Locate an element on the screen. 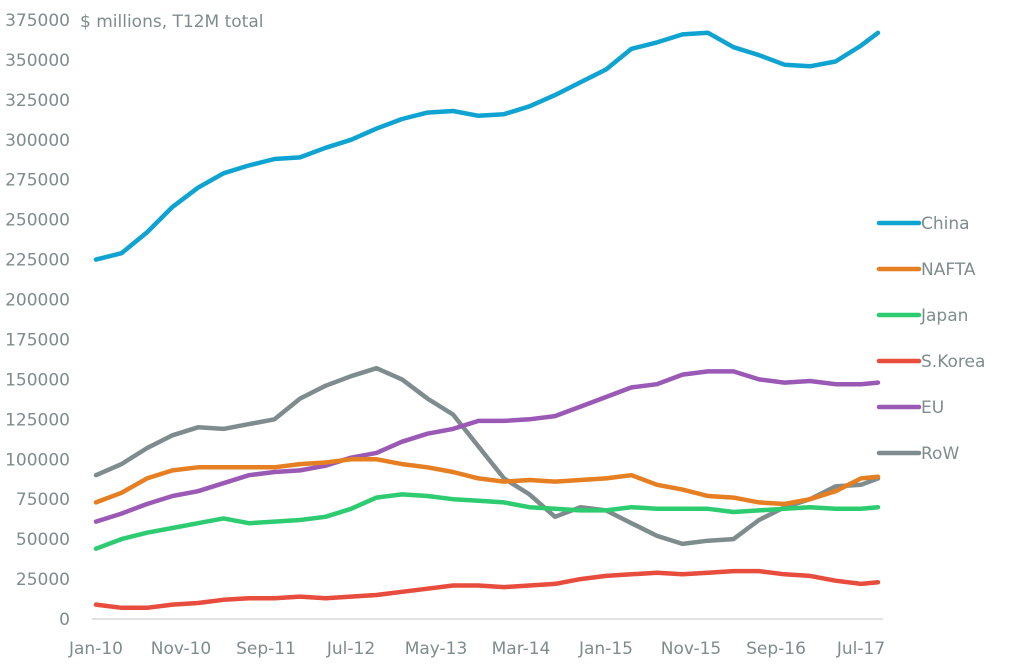  x-tick-label: May-13 is located at coordinates (436, 649).